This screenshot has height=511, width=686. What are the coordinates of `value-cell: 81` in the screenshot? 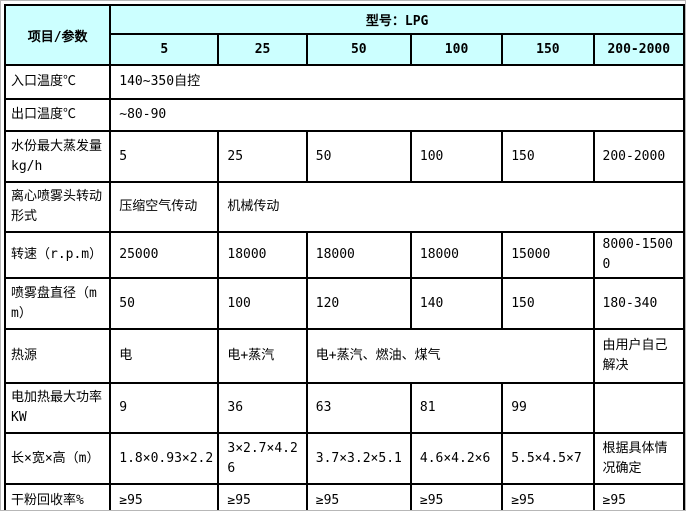 It's located at (456, 408).